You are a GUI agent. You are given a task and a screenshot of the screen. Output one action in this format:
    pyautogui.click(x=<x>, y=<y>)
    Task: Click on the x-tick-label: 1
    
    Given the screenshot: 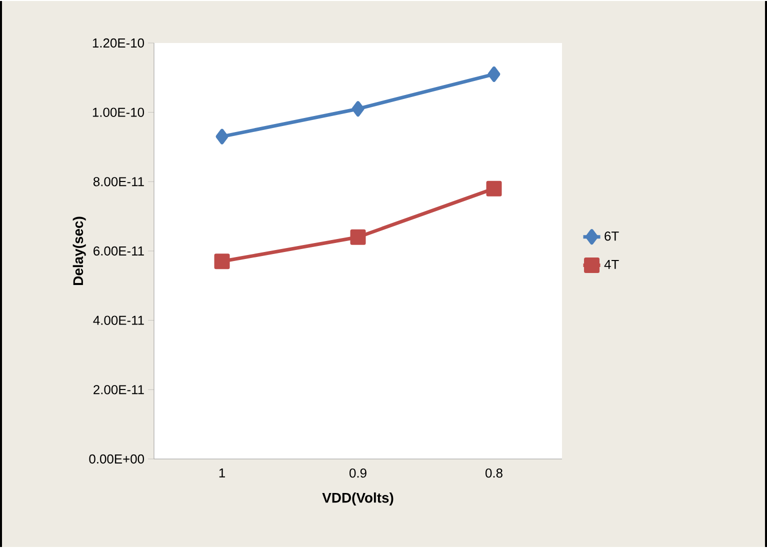 What is the action you would take?
    pyautogui.click(x=222, y=473)
    